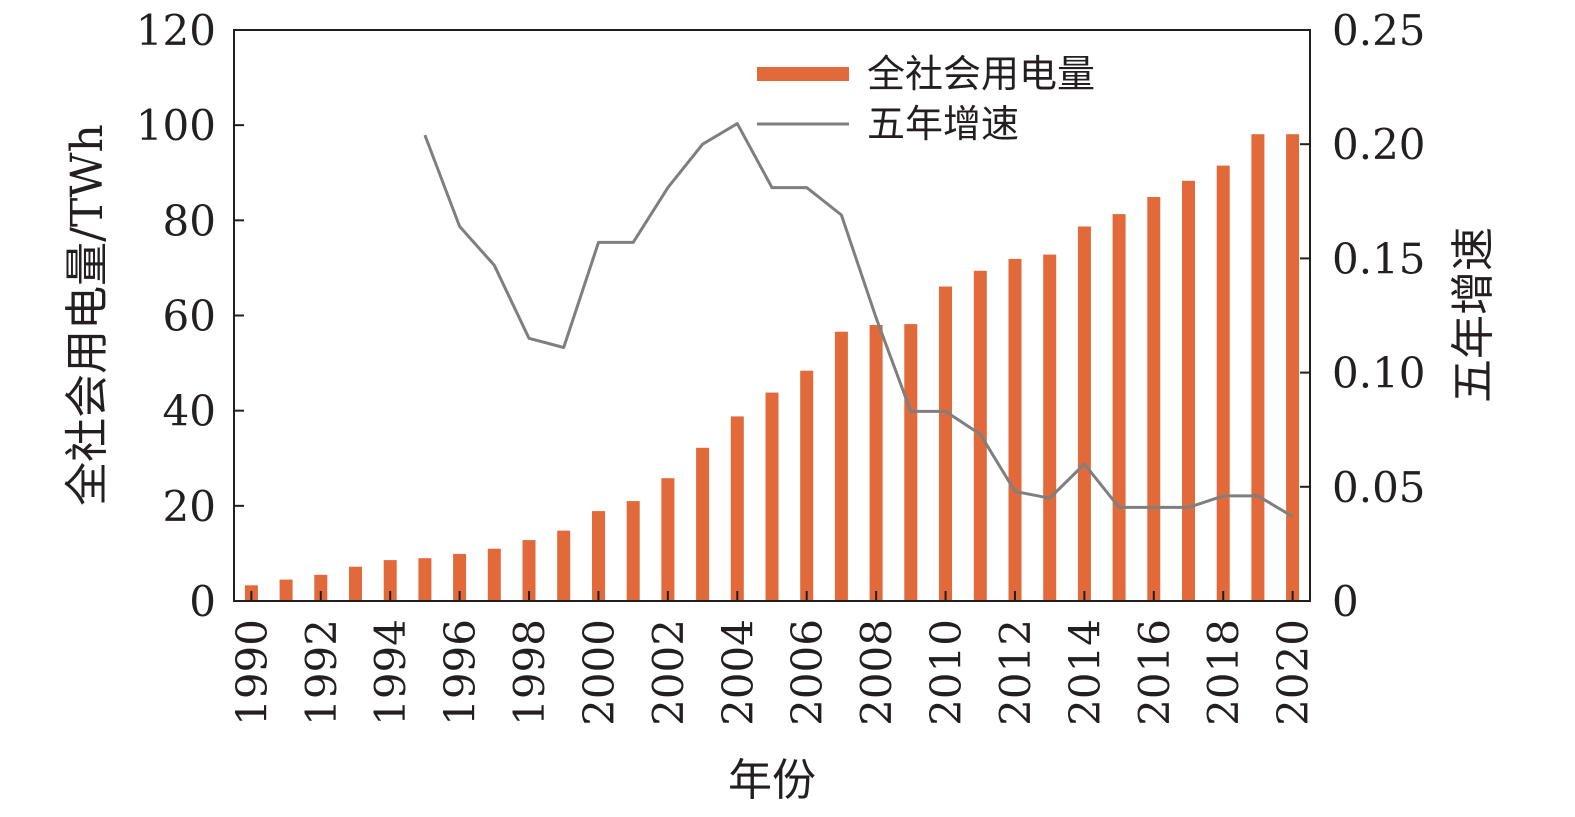 Image resolution: width=1575 pixels, height=817 pixels. Describe the element at coordinates (1223, 383) in the screenshot. I see `bar-2018` at that location.